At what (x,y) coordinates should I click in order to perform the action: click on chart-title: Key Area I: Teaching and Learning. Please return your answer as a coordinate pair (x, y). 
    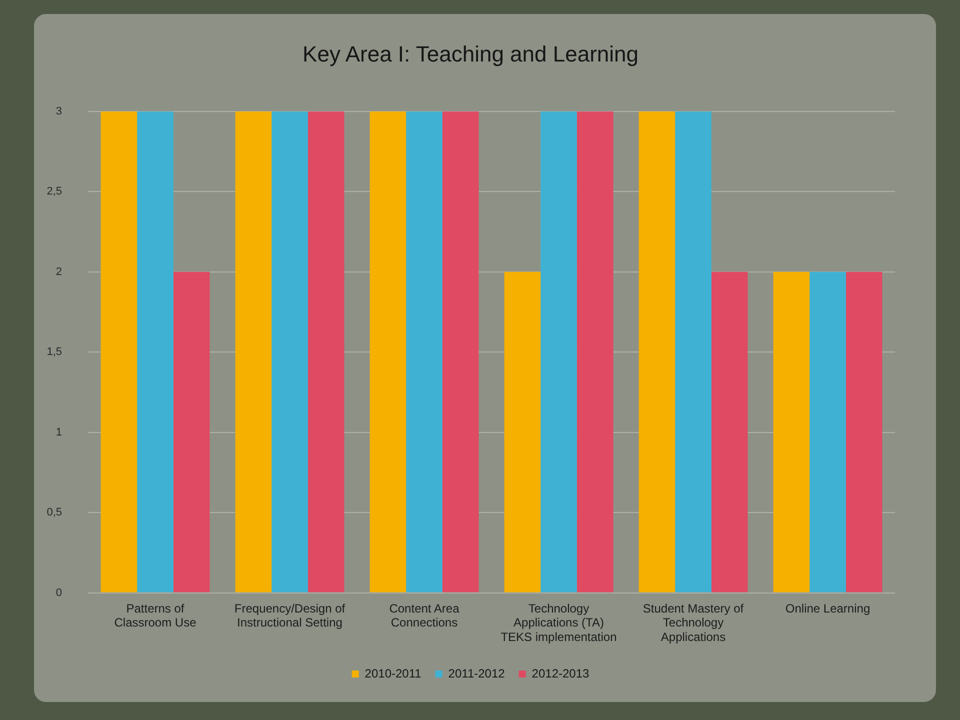
    Looking at the image, I should click on (470, 53).